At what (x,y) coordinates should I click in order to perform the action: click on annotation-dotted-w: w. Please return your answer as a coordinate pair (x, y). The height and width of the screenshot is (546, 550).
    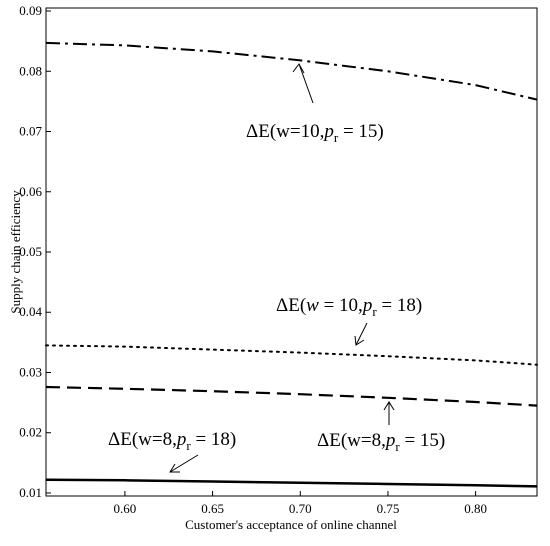
    Looking at the image, I should click on (312, 305).